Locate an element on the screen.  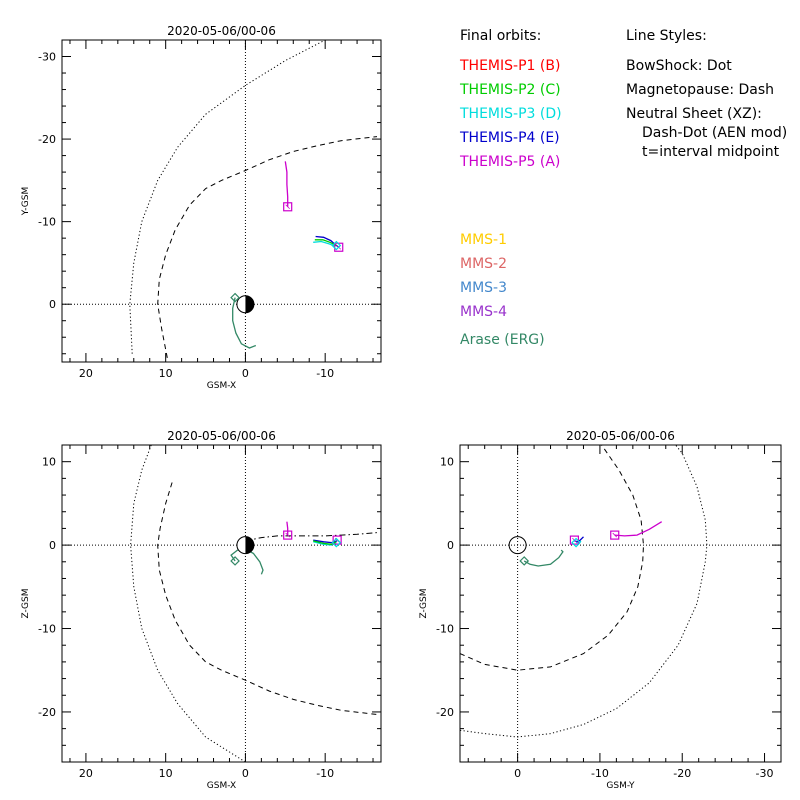
legend-entry-4: THEMIS-P5 (A) is located at coordinates (509, 162).